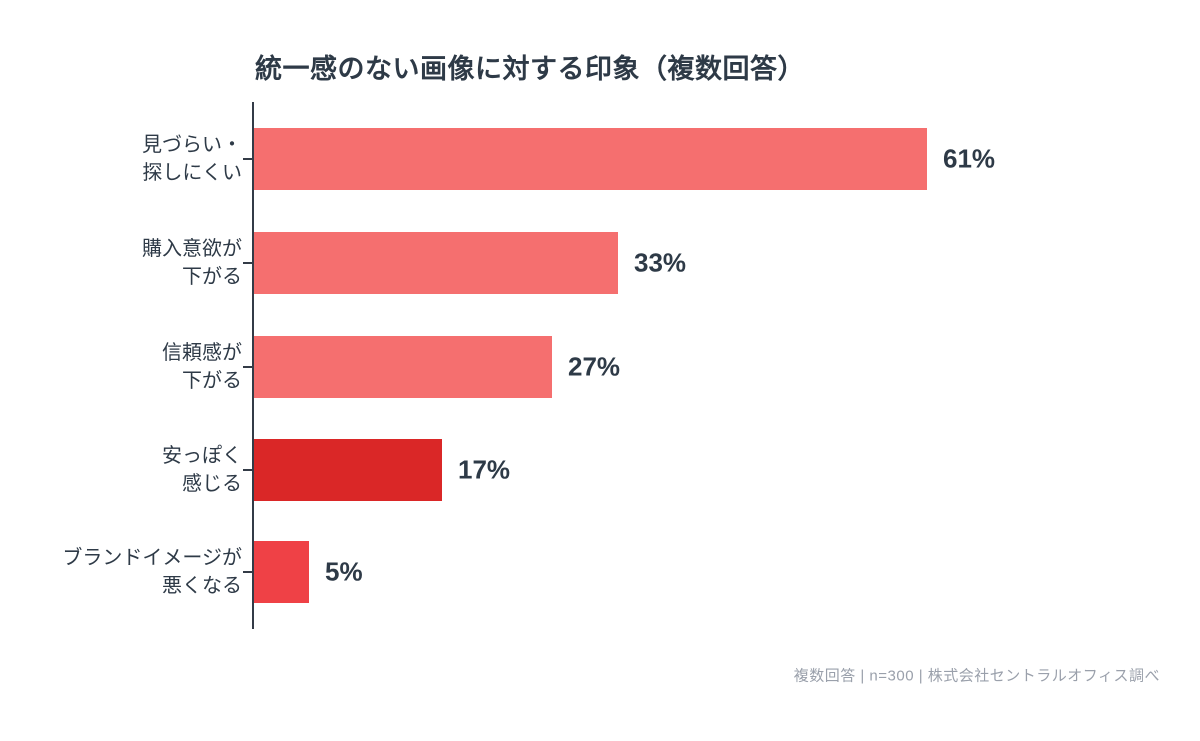 The width and height of the screenshot is (1200, 741). What do you see at coordinates (344, 571) in the screenshot?
I see `value-label: 5%` at bounding box center [344, 571].